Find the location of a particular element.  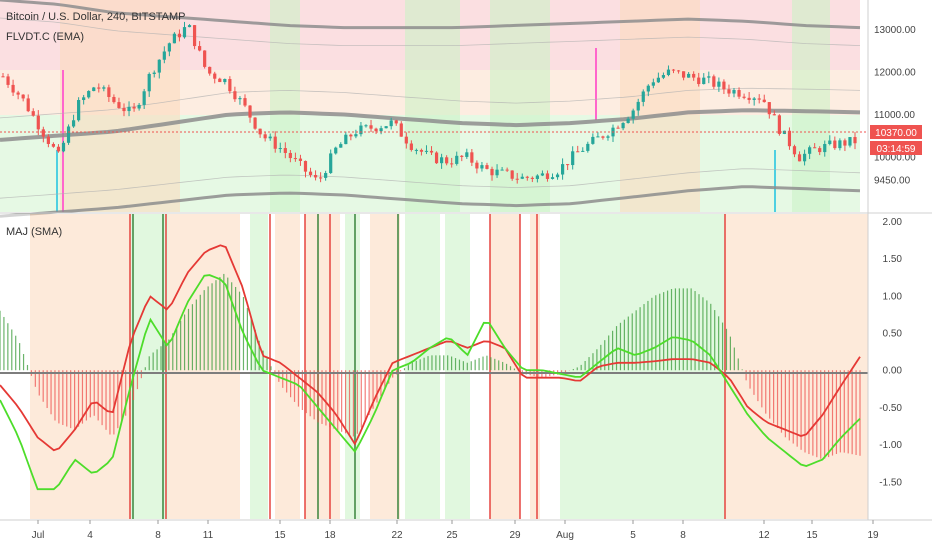

time-tick-label: Jul is located at coordinates (38, 535).